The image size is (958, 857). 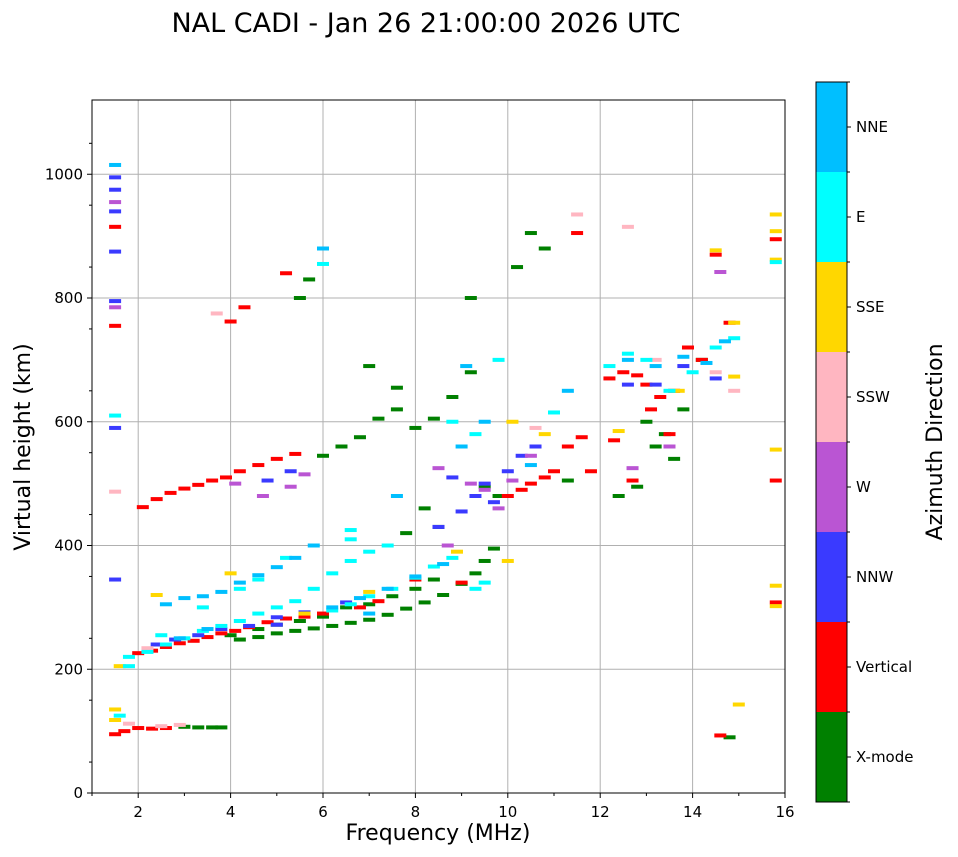 I want to click on colorbar-label-item: E, so click(x=860, y=217).